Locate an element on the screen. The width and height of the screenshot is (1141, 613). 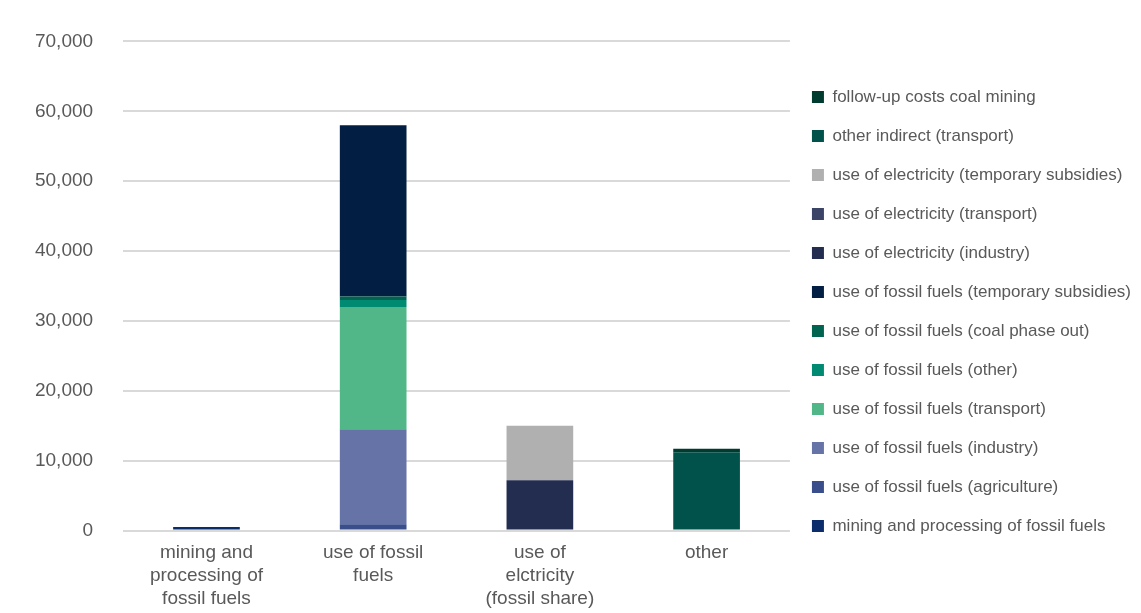
legend-label: use of electricity (transport) is located at coordinates (935, 213).